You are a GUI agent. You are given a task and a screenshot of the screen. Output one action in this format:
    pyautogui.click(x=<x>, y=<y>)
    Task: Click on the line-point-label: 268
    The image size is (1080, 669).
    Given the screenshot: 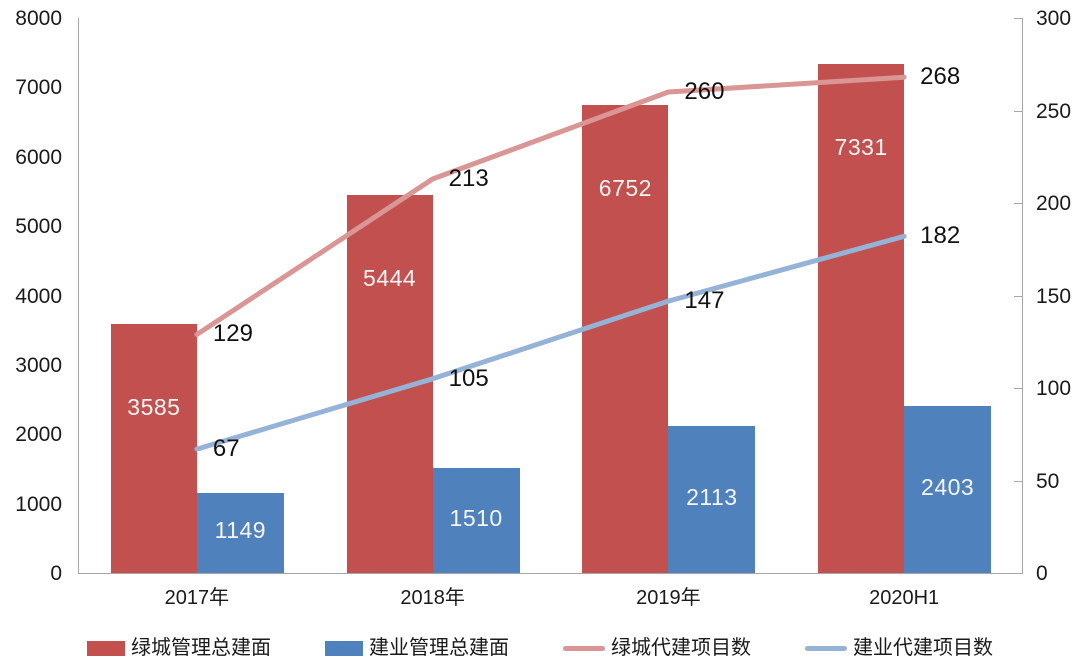 What is the action you would take?
    pyautogui.click(x=940, y=77)
    